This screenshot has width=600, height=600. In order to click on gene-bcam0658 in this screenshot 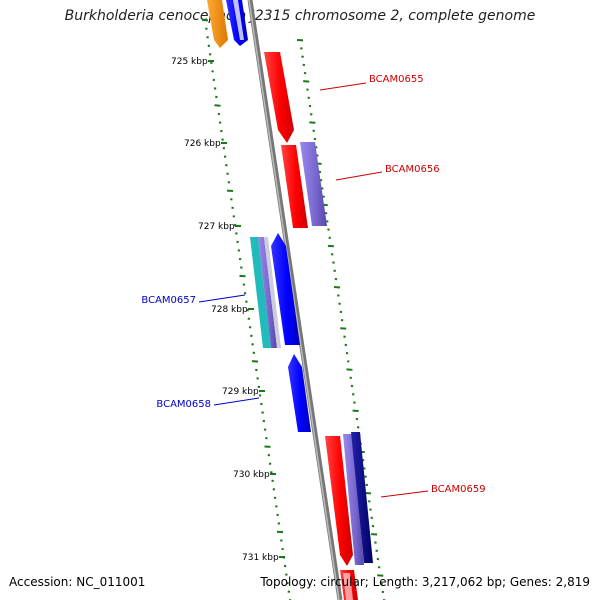, I will do `click(299, 393)`.